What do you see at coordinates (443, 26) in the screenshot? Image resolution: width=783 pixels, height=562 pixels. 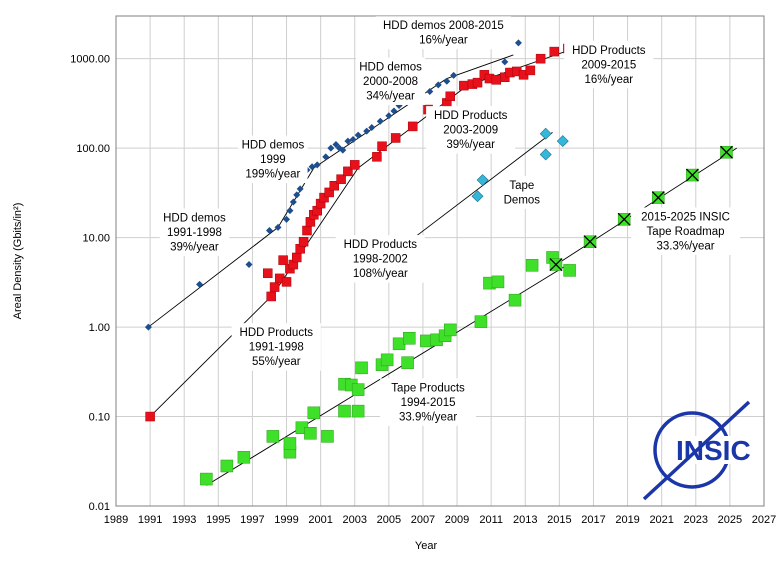 I see `annotation-text: HDD demos 2008-2015` at bounding box center [443, 26].